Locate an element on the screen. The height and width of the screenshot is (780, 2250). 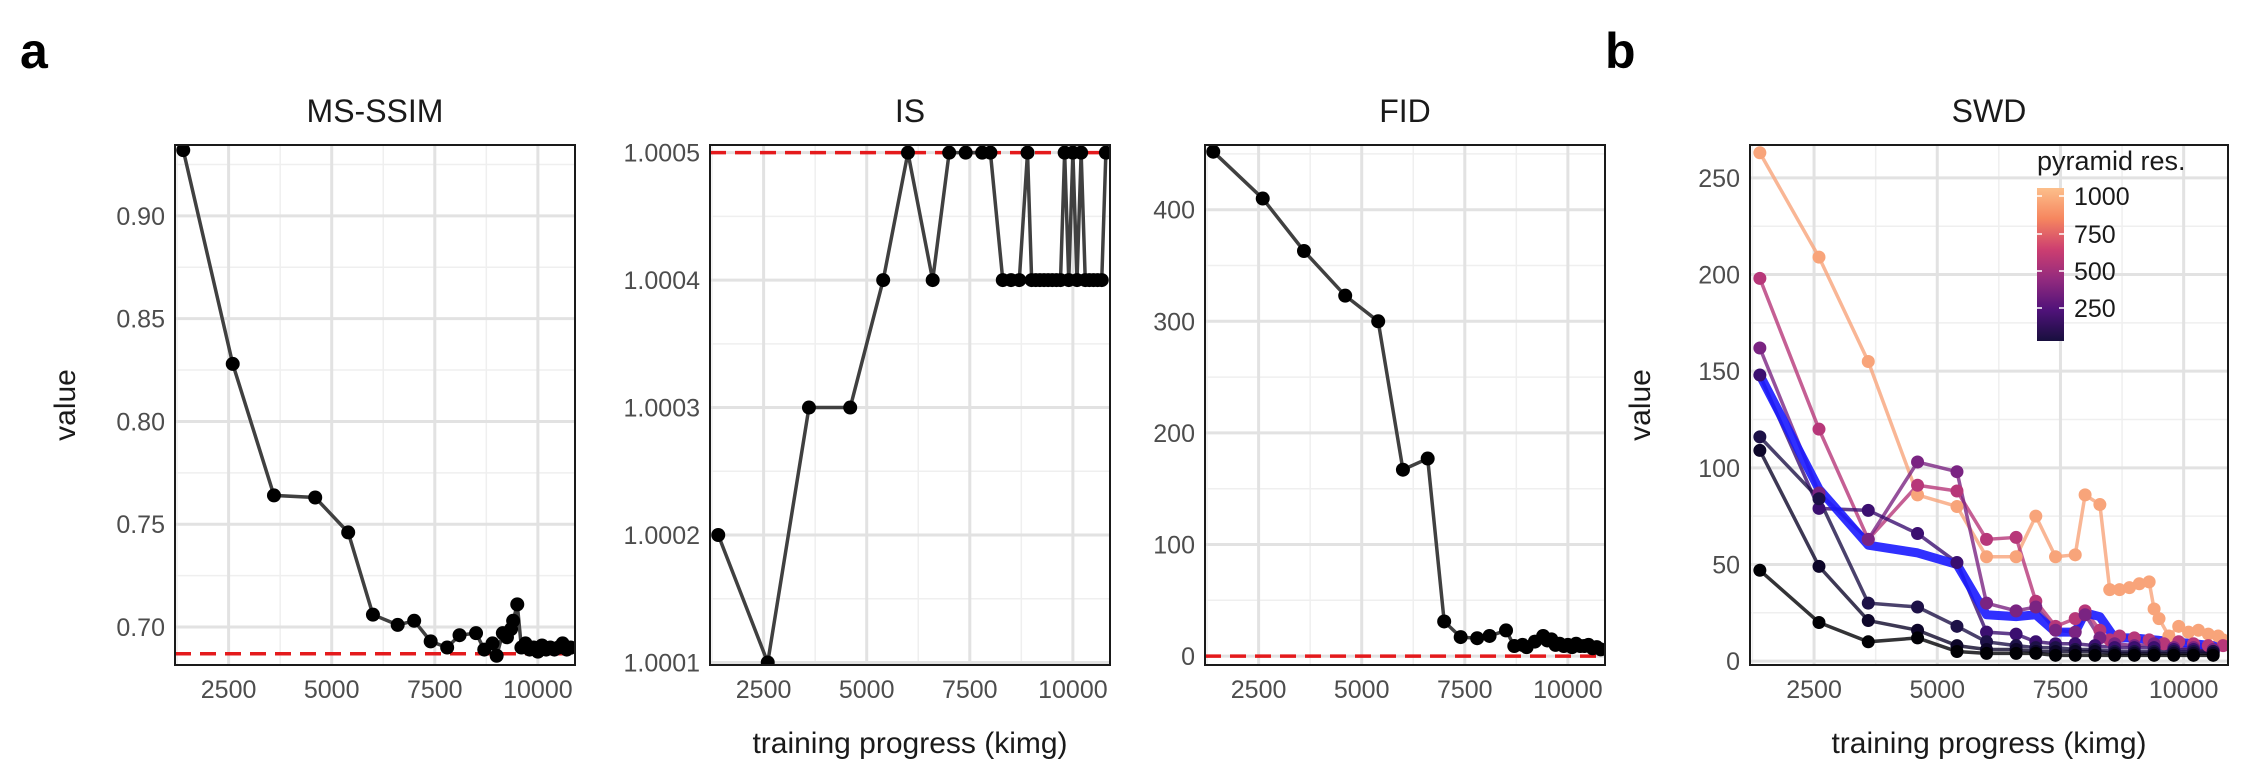
y-tick-label: 0.70 is located at coordinates (140, 628).